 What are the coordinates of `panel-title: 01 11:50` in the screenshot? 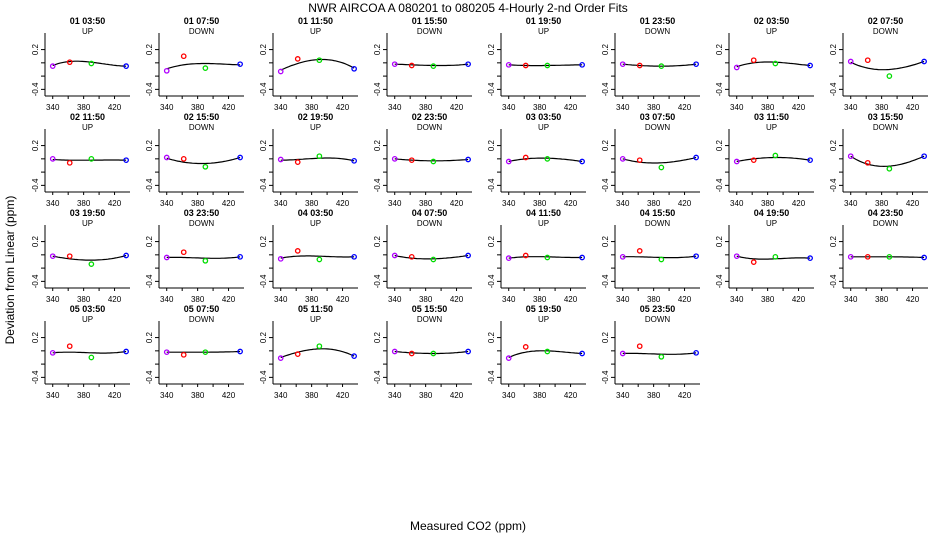 It's located at (315, 21).